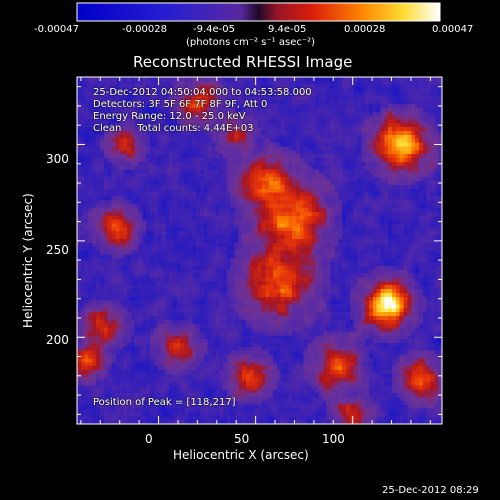 This screenshot has width=500, height=500. What do you see at coordinates (214, 29) in the screenshot?
I see `colorbar-tick-label: -9.4e-05` at bounding box center [214, 29].